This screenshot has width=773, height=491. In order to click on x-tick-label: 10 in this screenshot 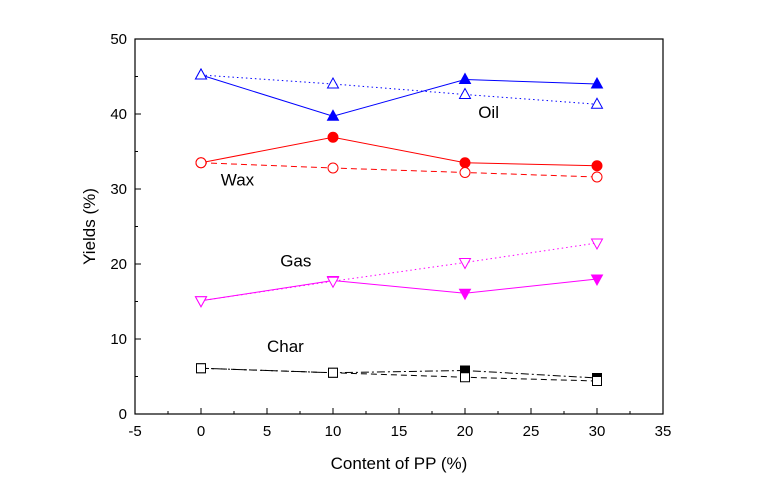, I will do `click(333, 431)`.